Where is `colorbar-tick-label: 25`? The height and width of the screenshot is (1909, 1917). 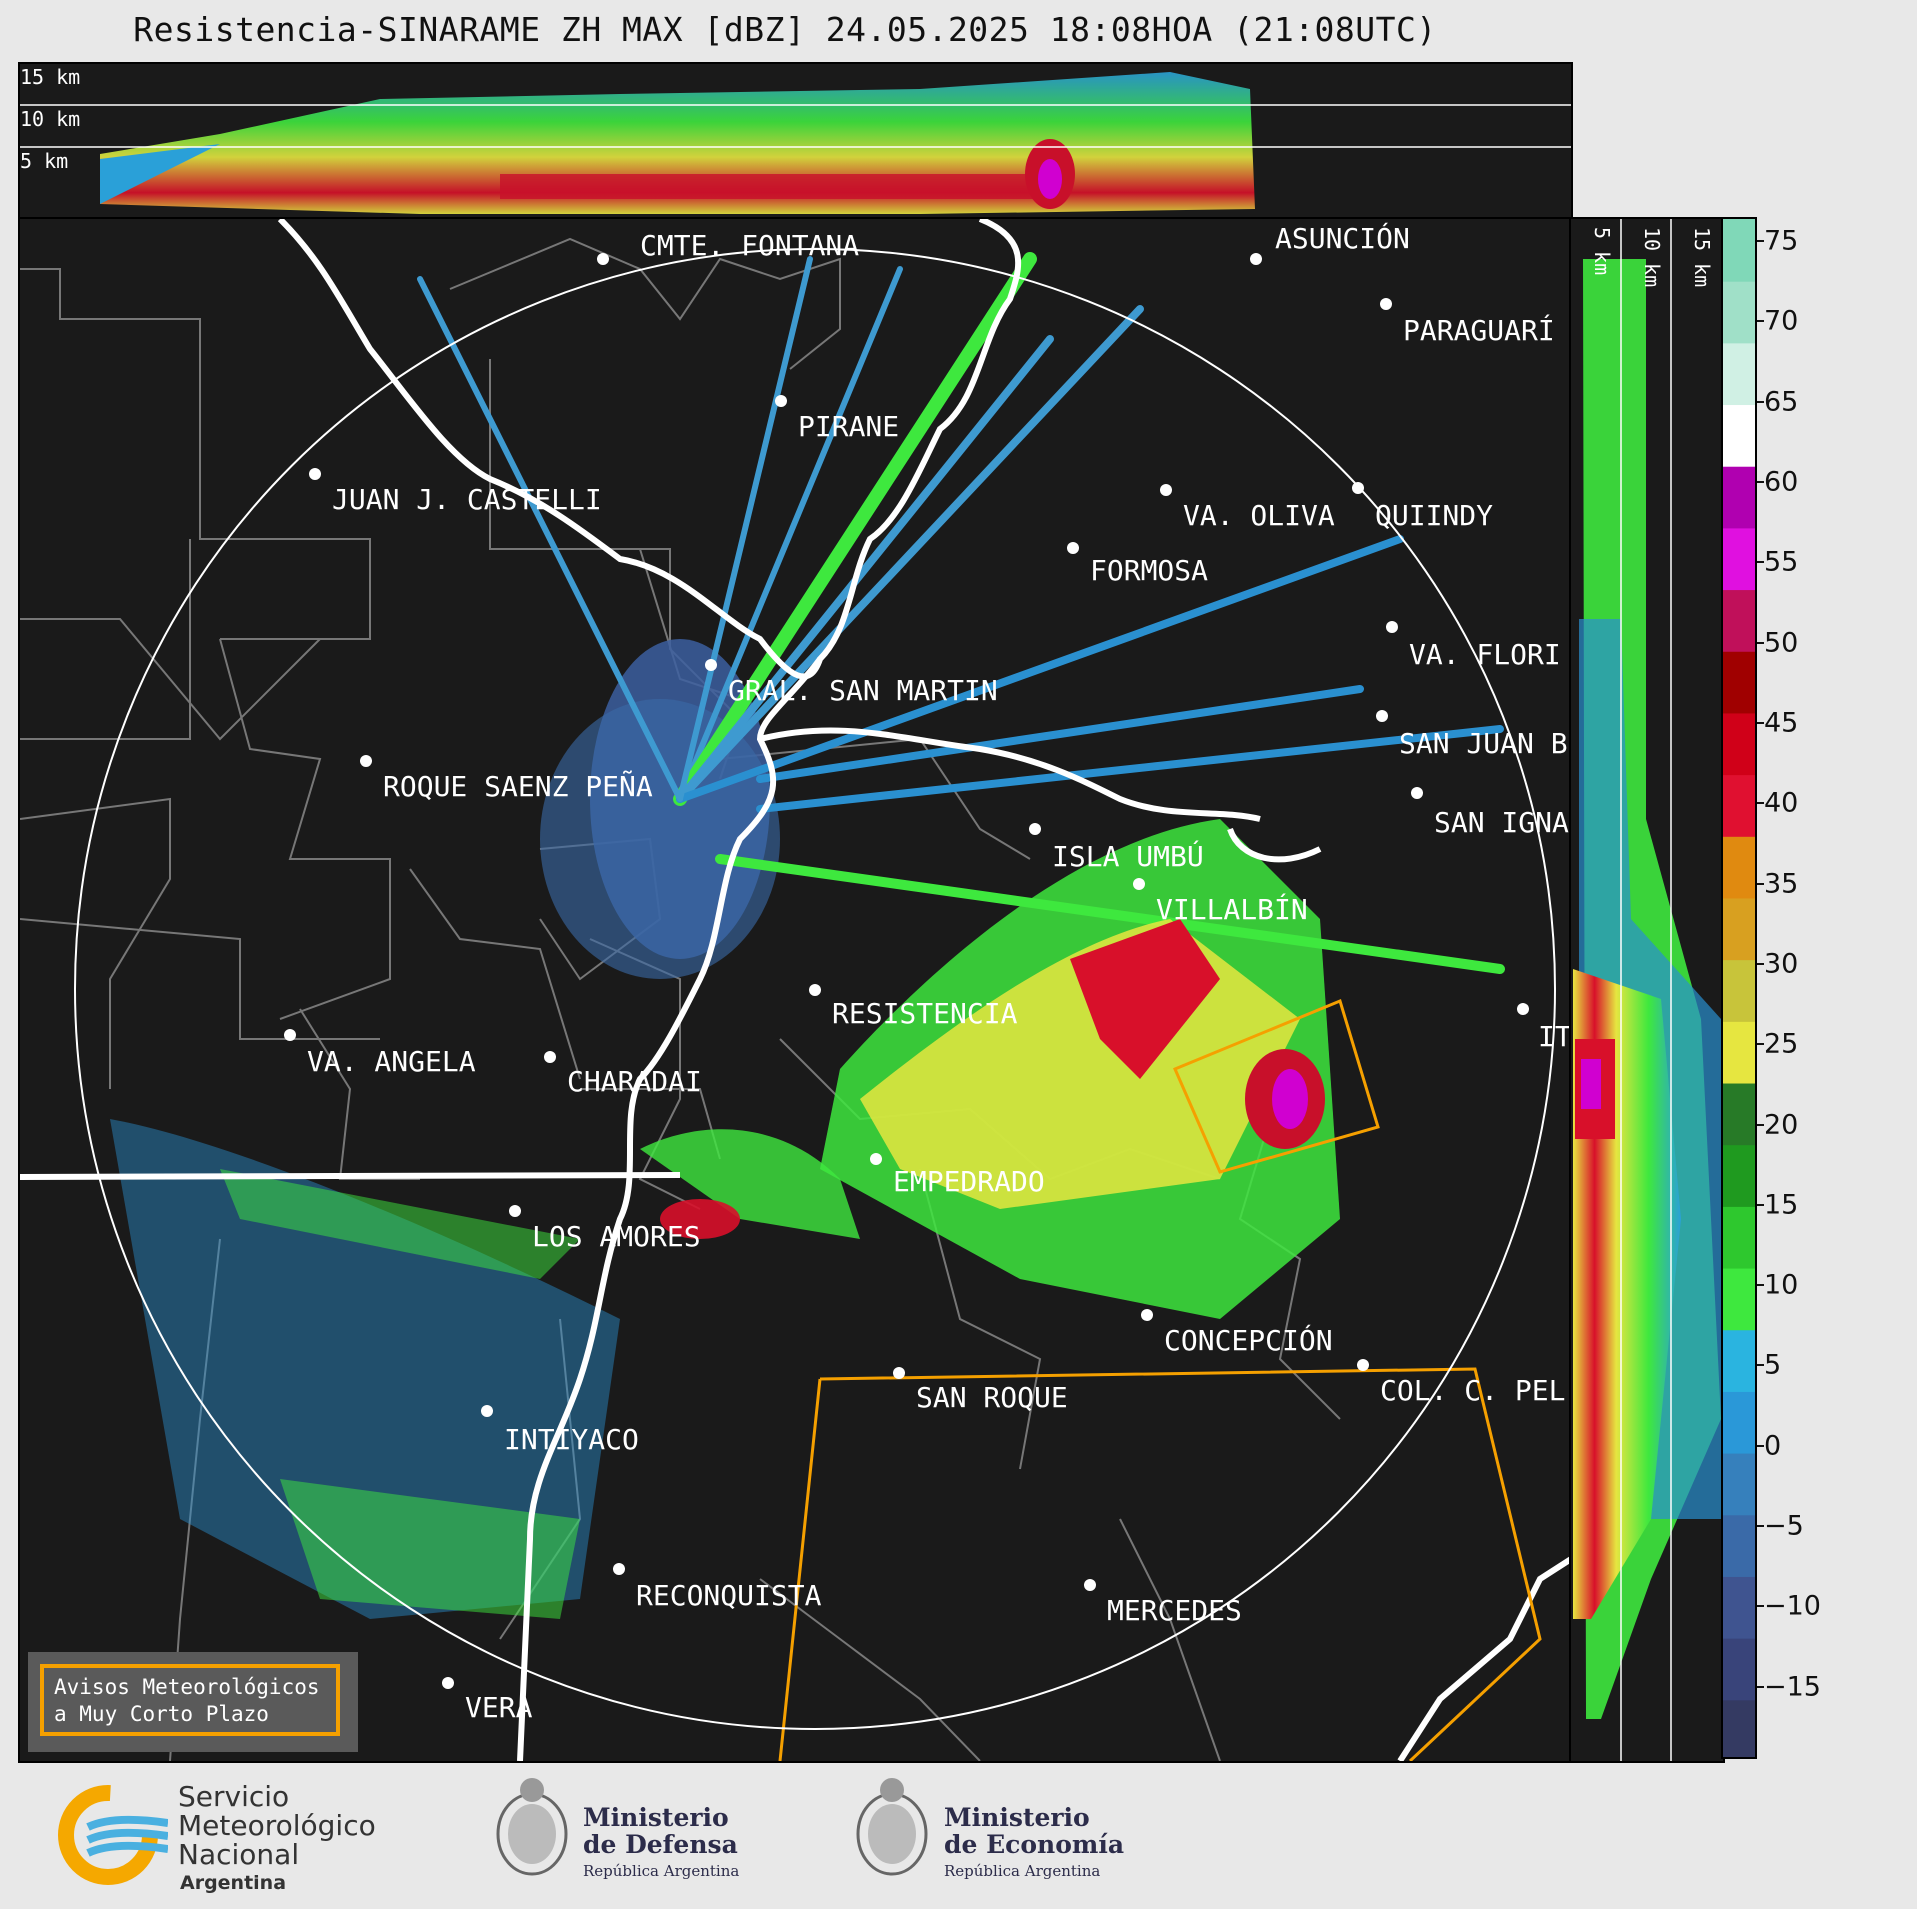 colorbar-tick-label: 25 is located at coordinates (1781, 1044).